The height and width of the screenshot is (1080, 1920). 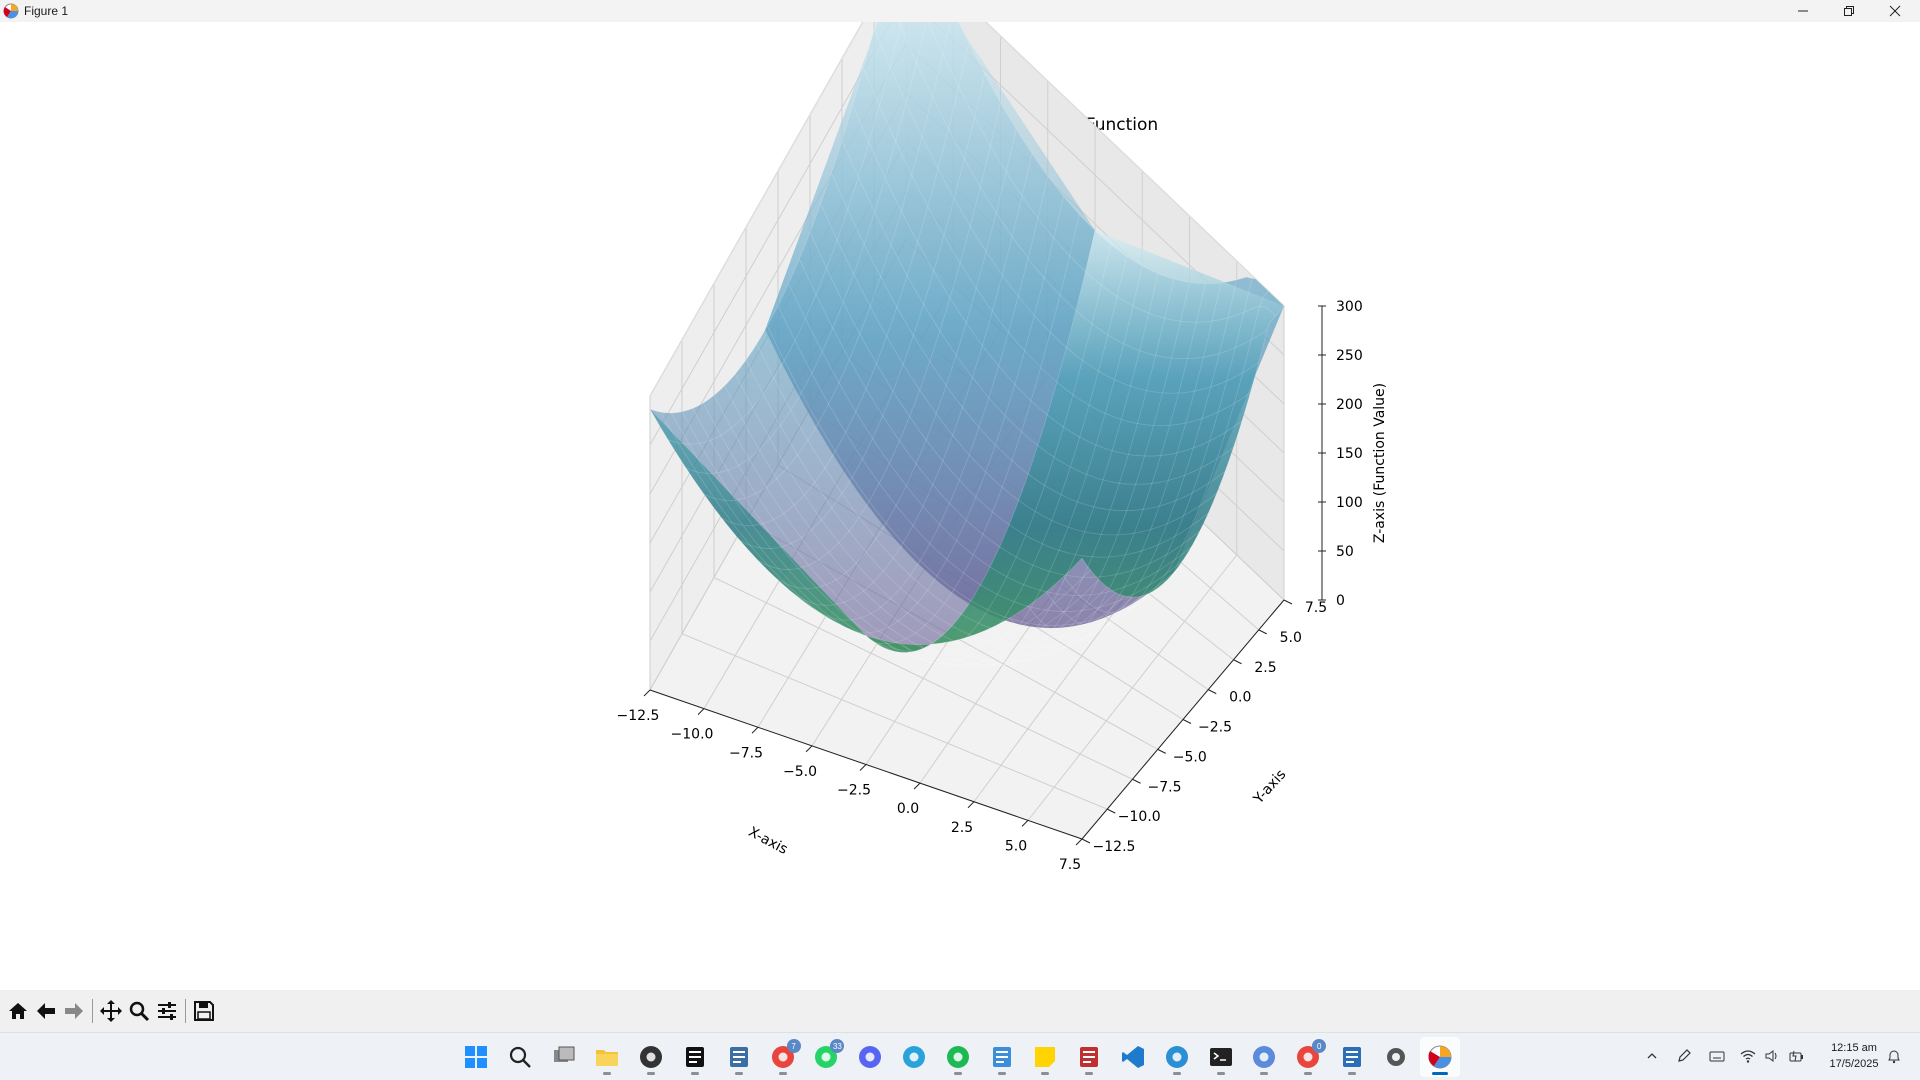 I want to click on maximize-button, so click(x=1849, y=11).